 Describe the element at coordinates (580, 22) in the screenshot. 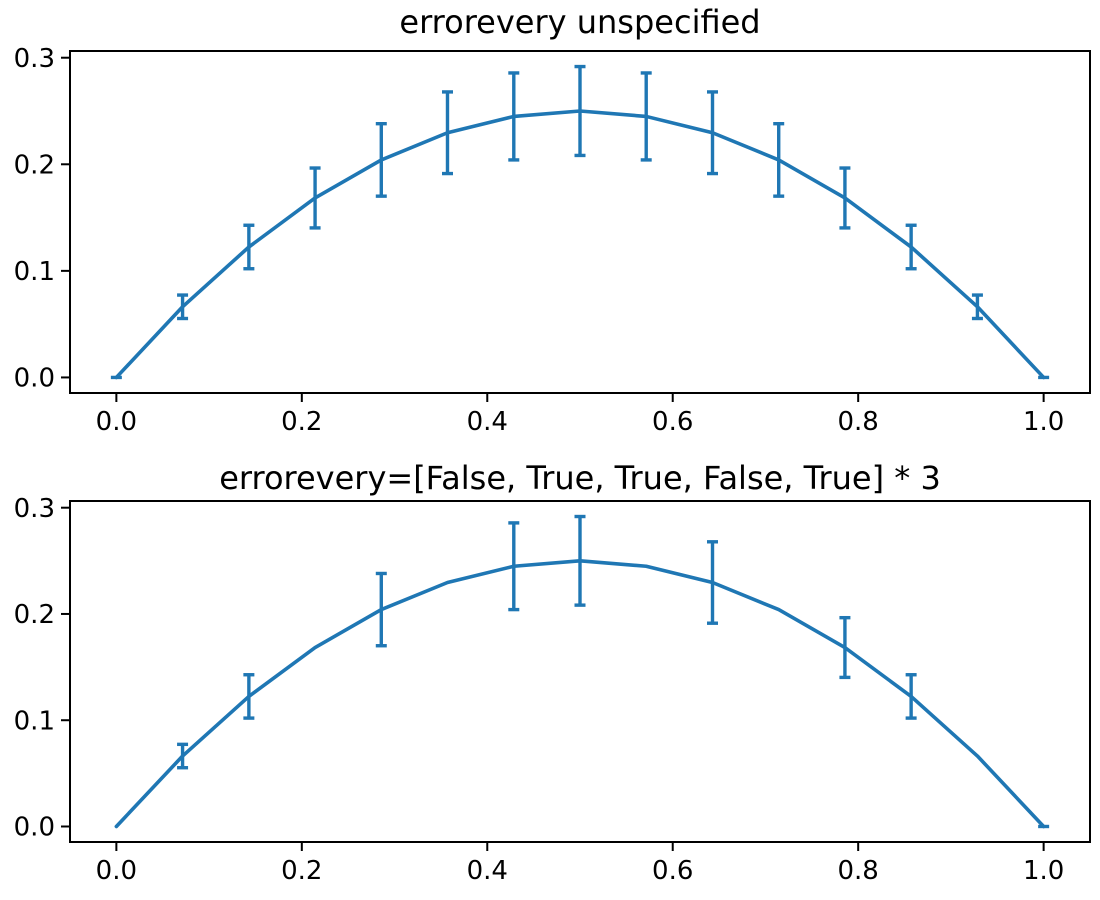

I see `subplot-1-title: errorevery unspecified` at that location.